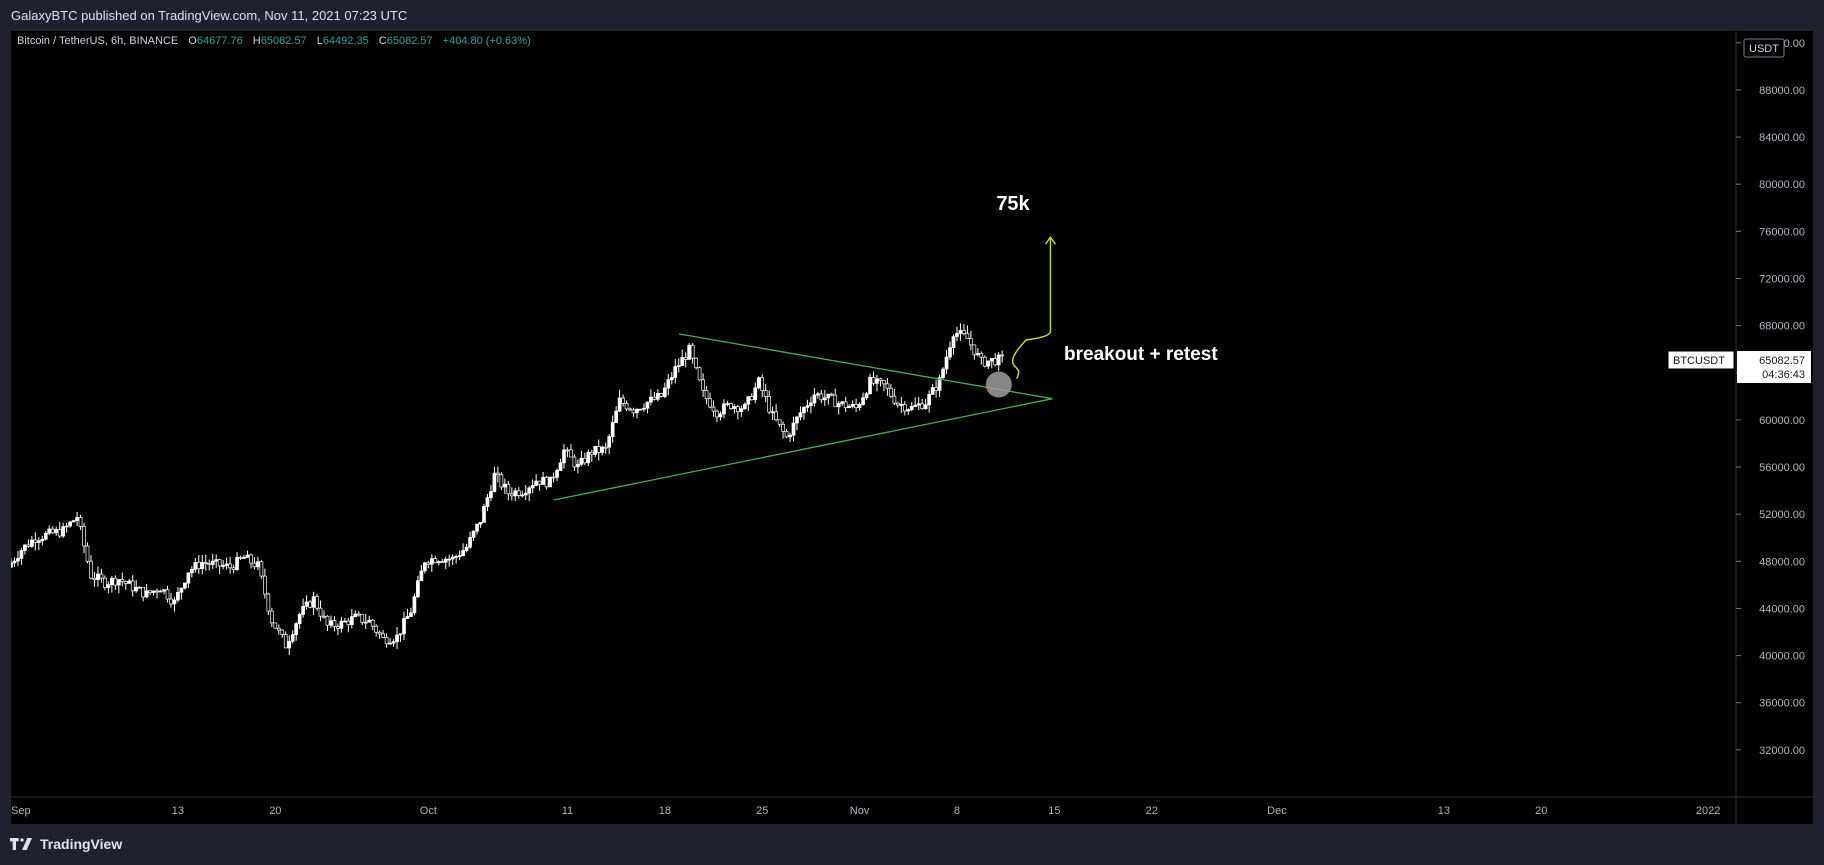 This screenshot has width=1824, height=865. I want to click on time-axis: Sep 13 20 Oct 11 18 25 Nov 8 15 22 Dec 13 20 2022, so click(865, 811).